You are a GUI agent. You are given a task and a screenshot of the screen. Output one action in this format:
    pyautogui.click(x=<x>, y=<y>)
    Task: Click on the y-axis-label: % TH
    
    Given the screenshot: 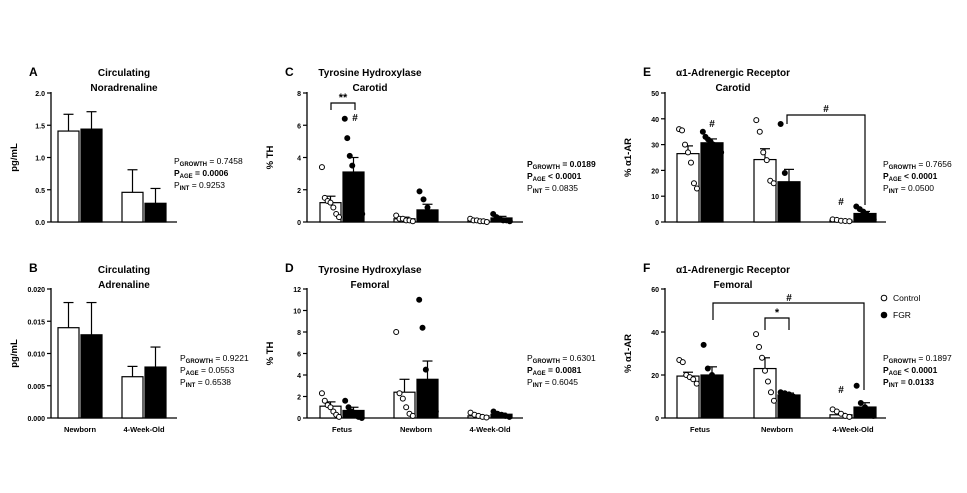 What is the action you would take?
    pyautogui.click(x=270, y=353)
    